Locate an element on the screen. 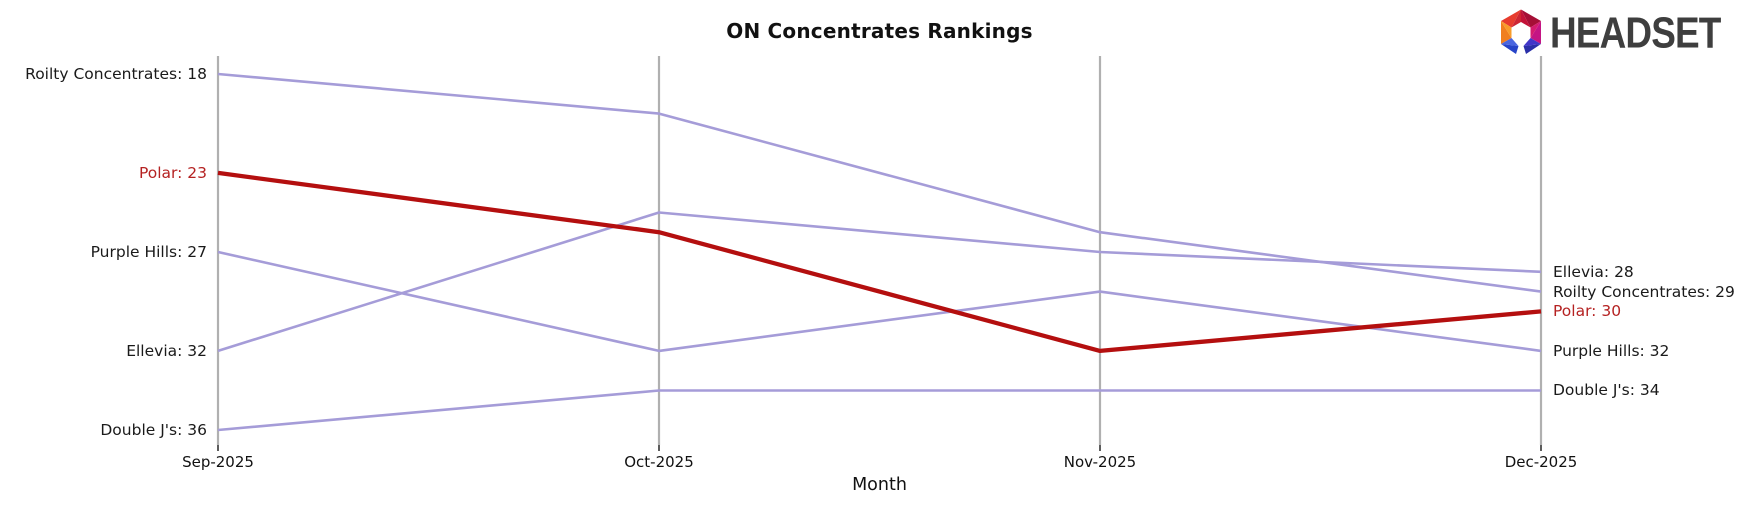 The width and height of the screenshot is (1757, 507). series-start-label-purple-hills: Purple Hills: 27 is located at coordinates (148, 252).